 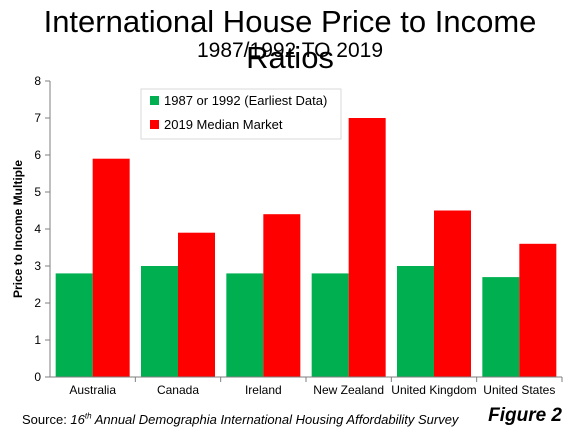 What do you see at coordinates (46, 419) in the screenshot?
I see `source-prefix: Source:` at bounding box center [46, 419].